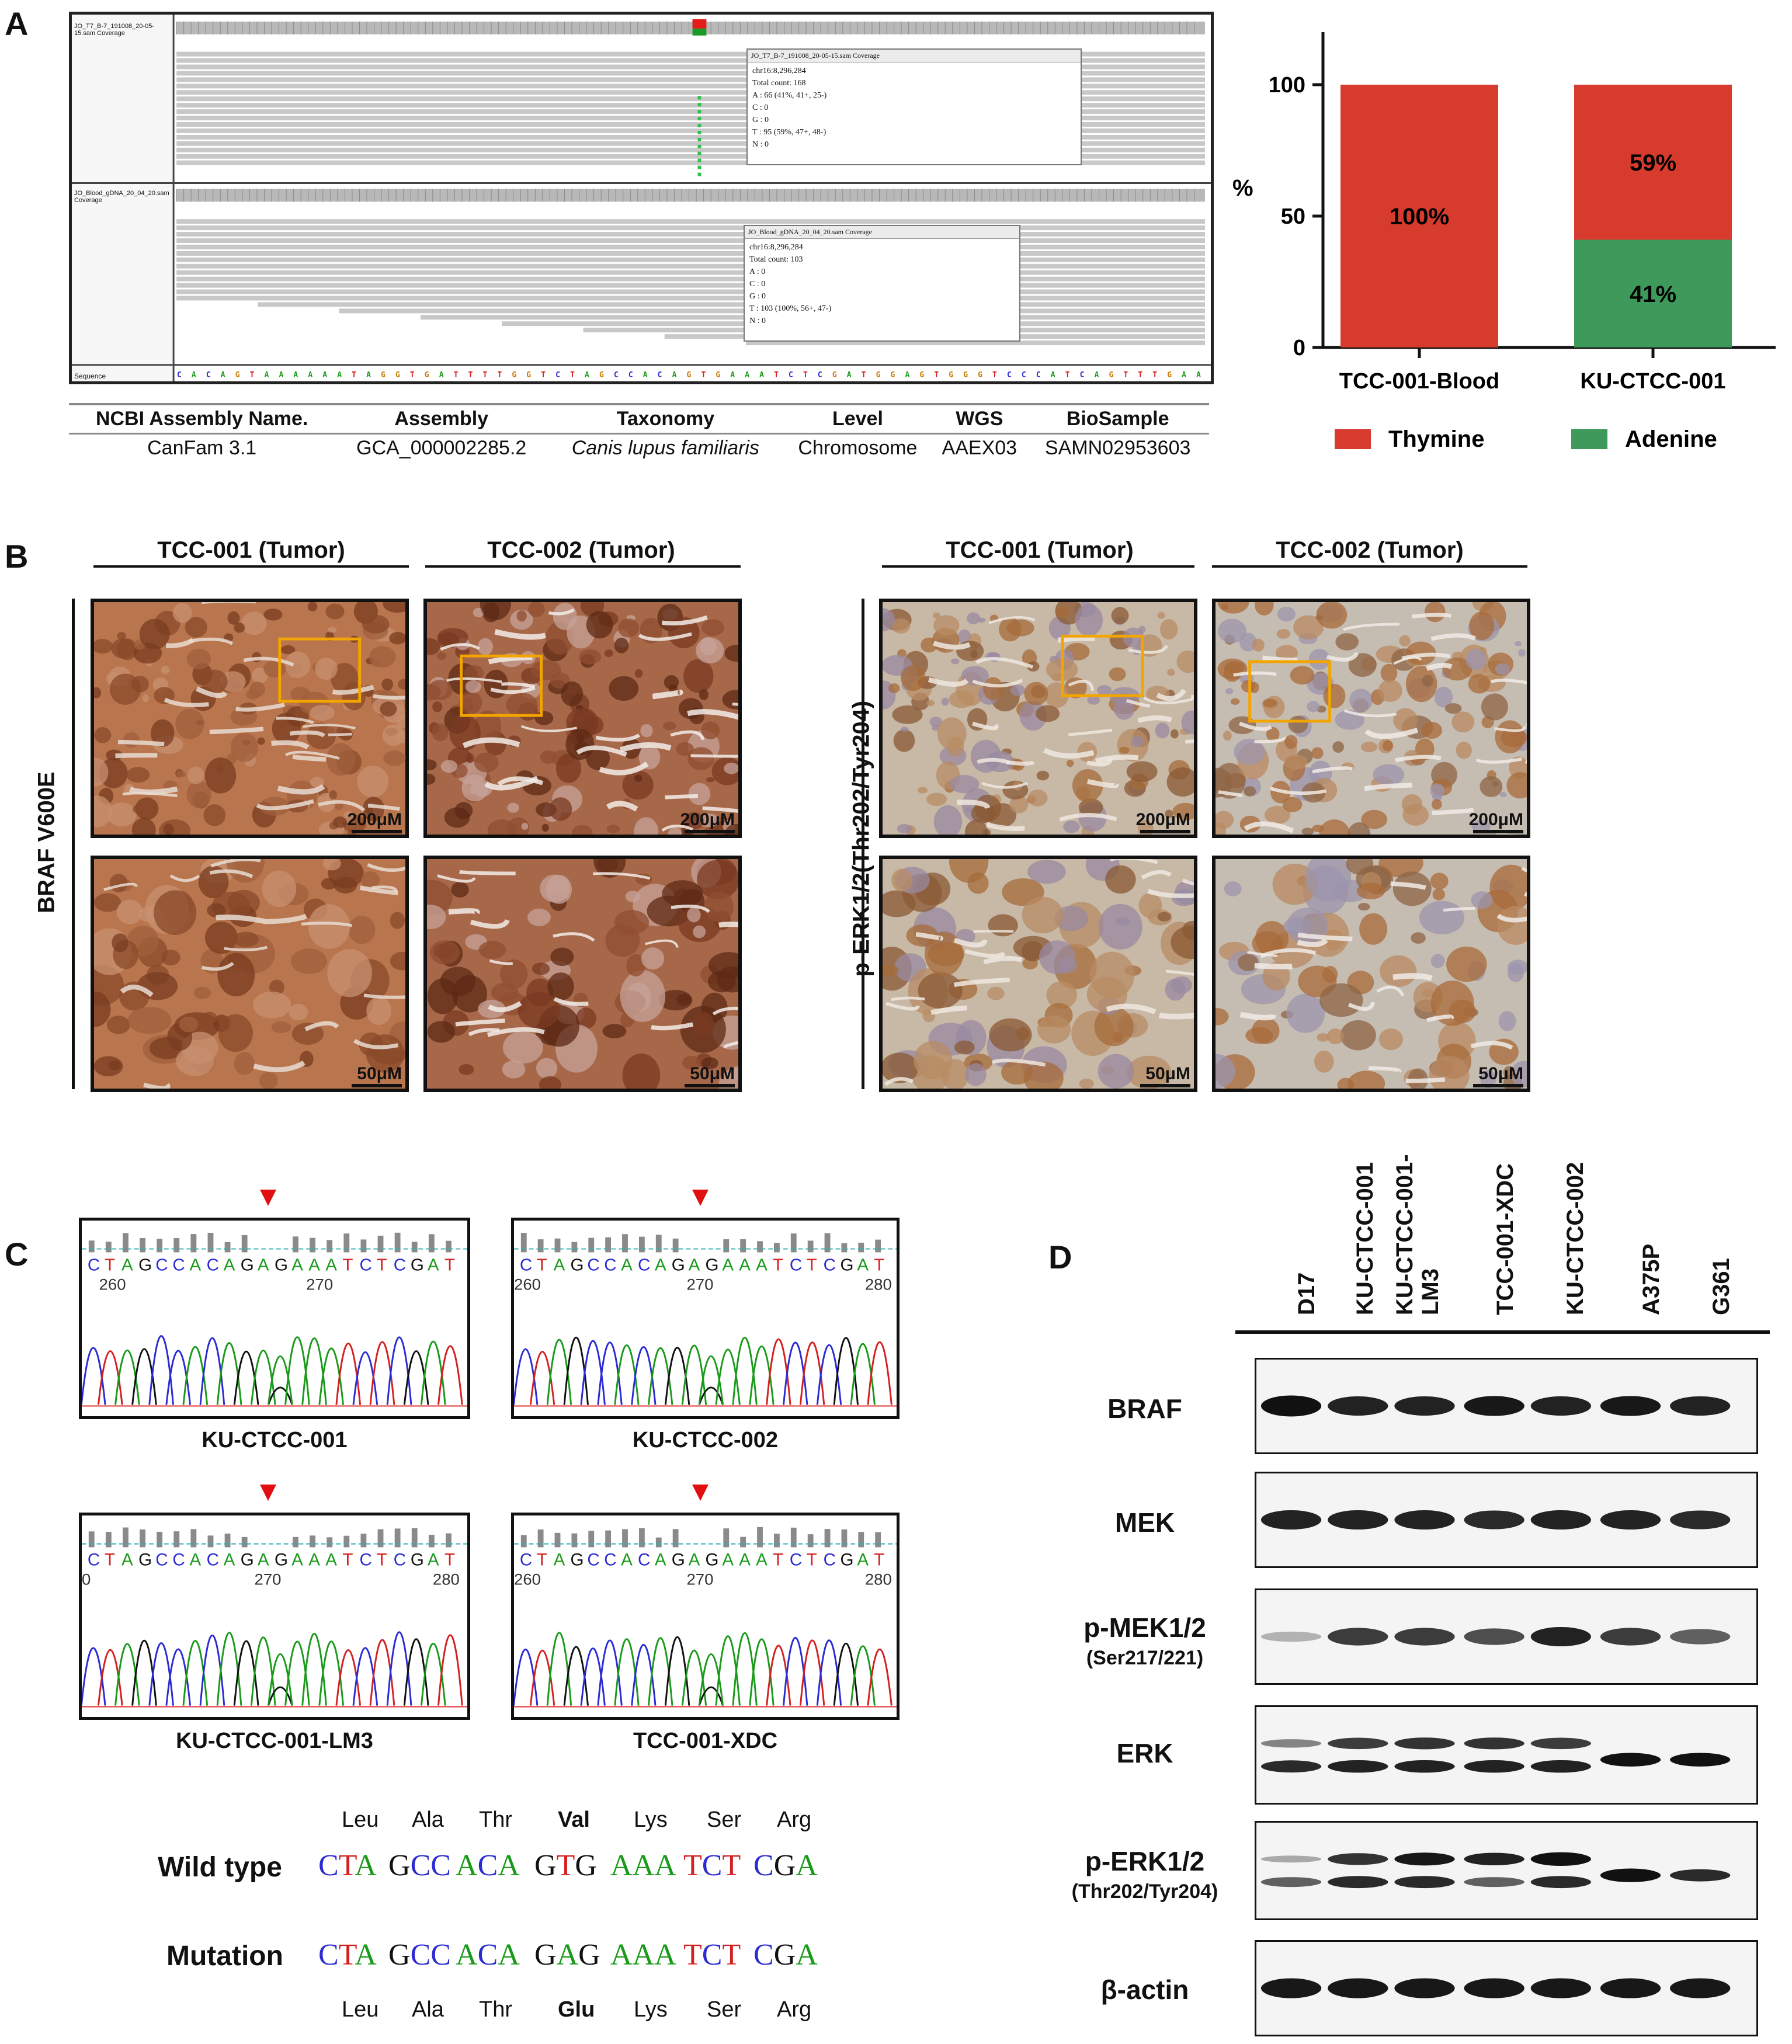 The height and width of the screenshot is (2044, 1792). Describe the element at coordinates (545, 1865) in the screenshot. I see `nucleotide: G` at that location.